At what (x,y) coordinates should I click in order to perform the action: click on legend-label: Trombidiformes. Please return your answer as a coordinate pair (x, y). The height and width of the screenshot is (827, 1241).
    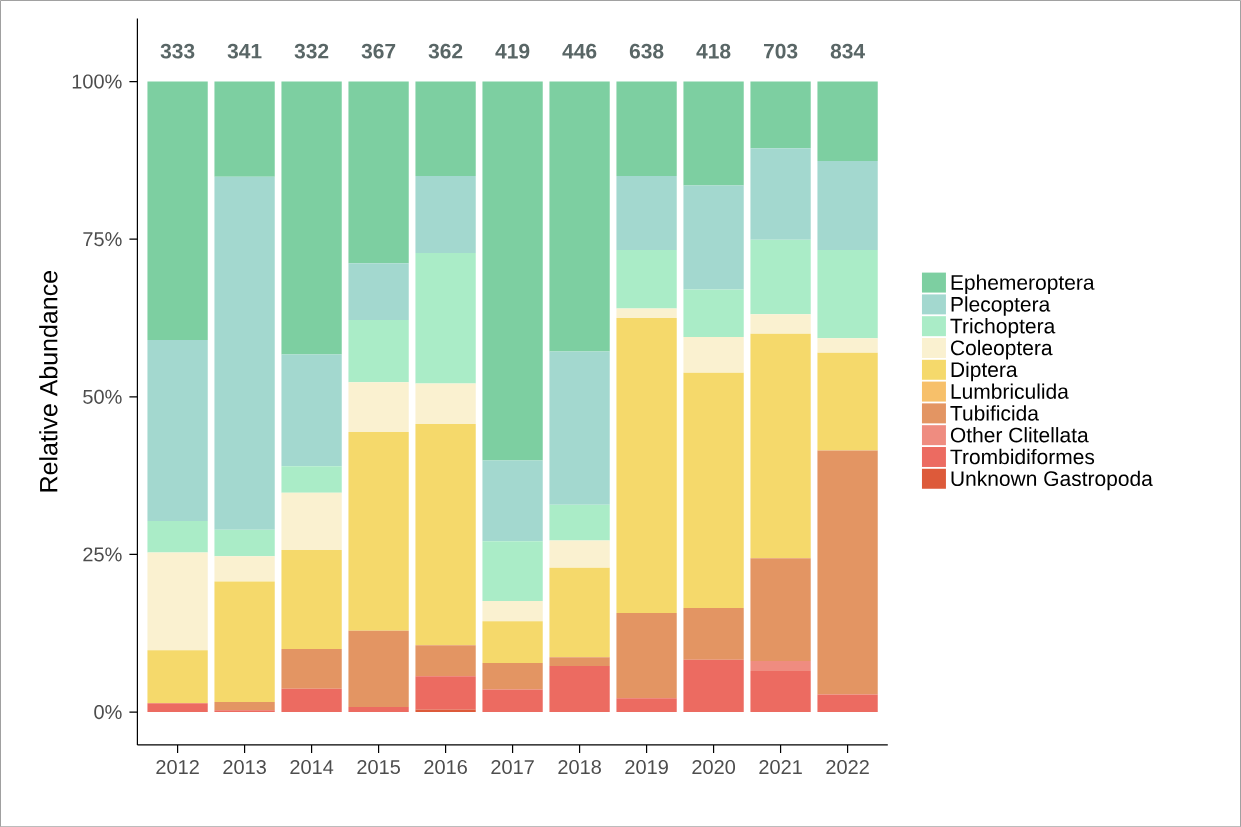
    Looking at the image, I should click on (1022, 456).